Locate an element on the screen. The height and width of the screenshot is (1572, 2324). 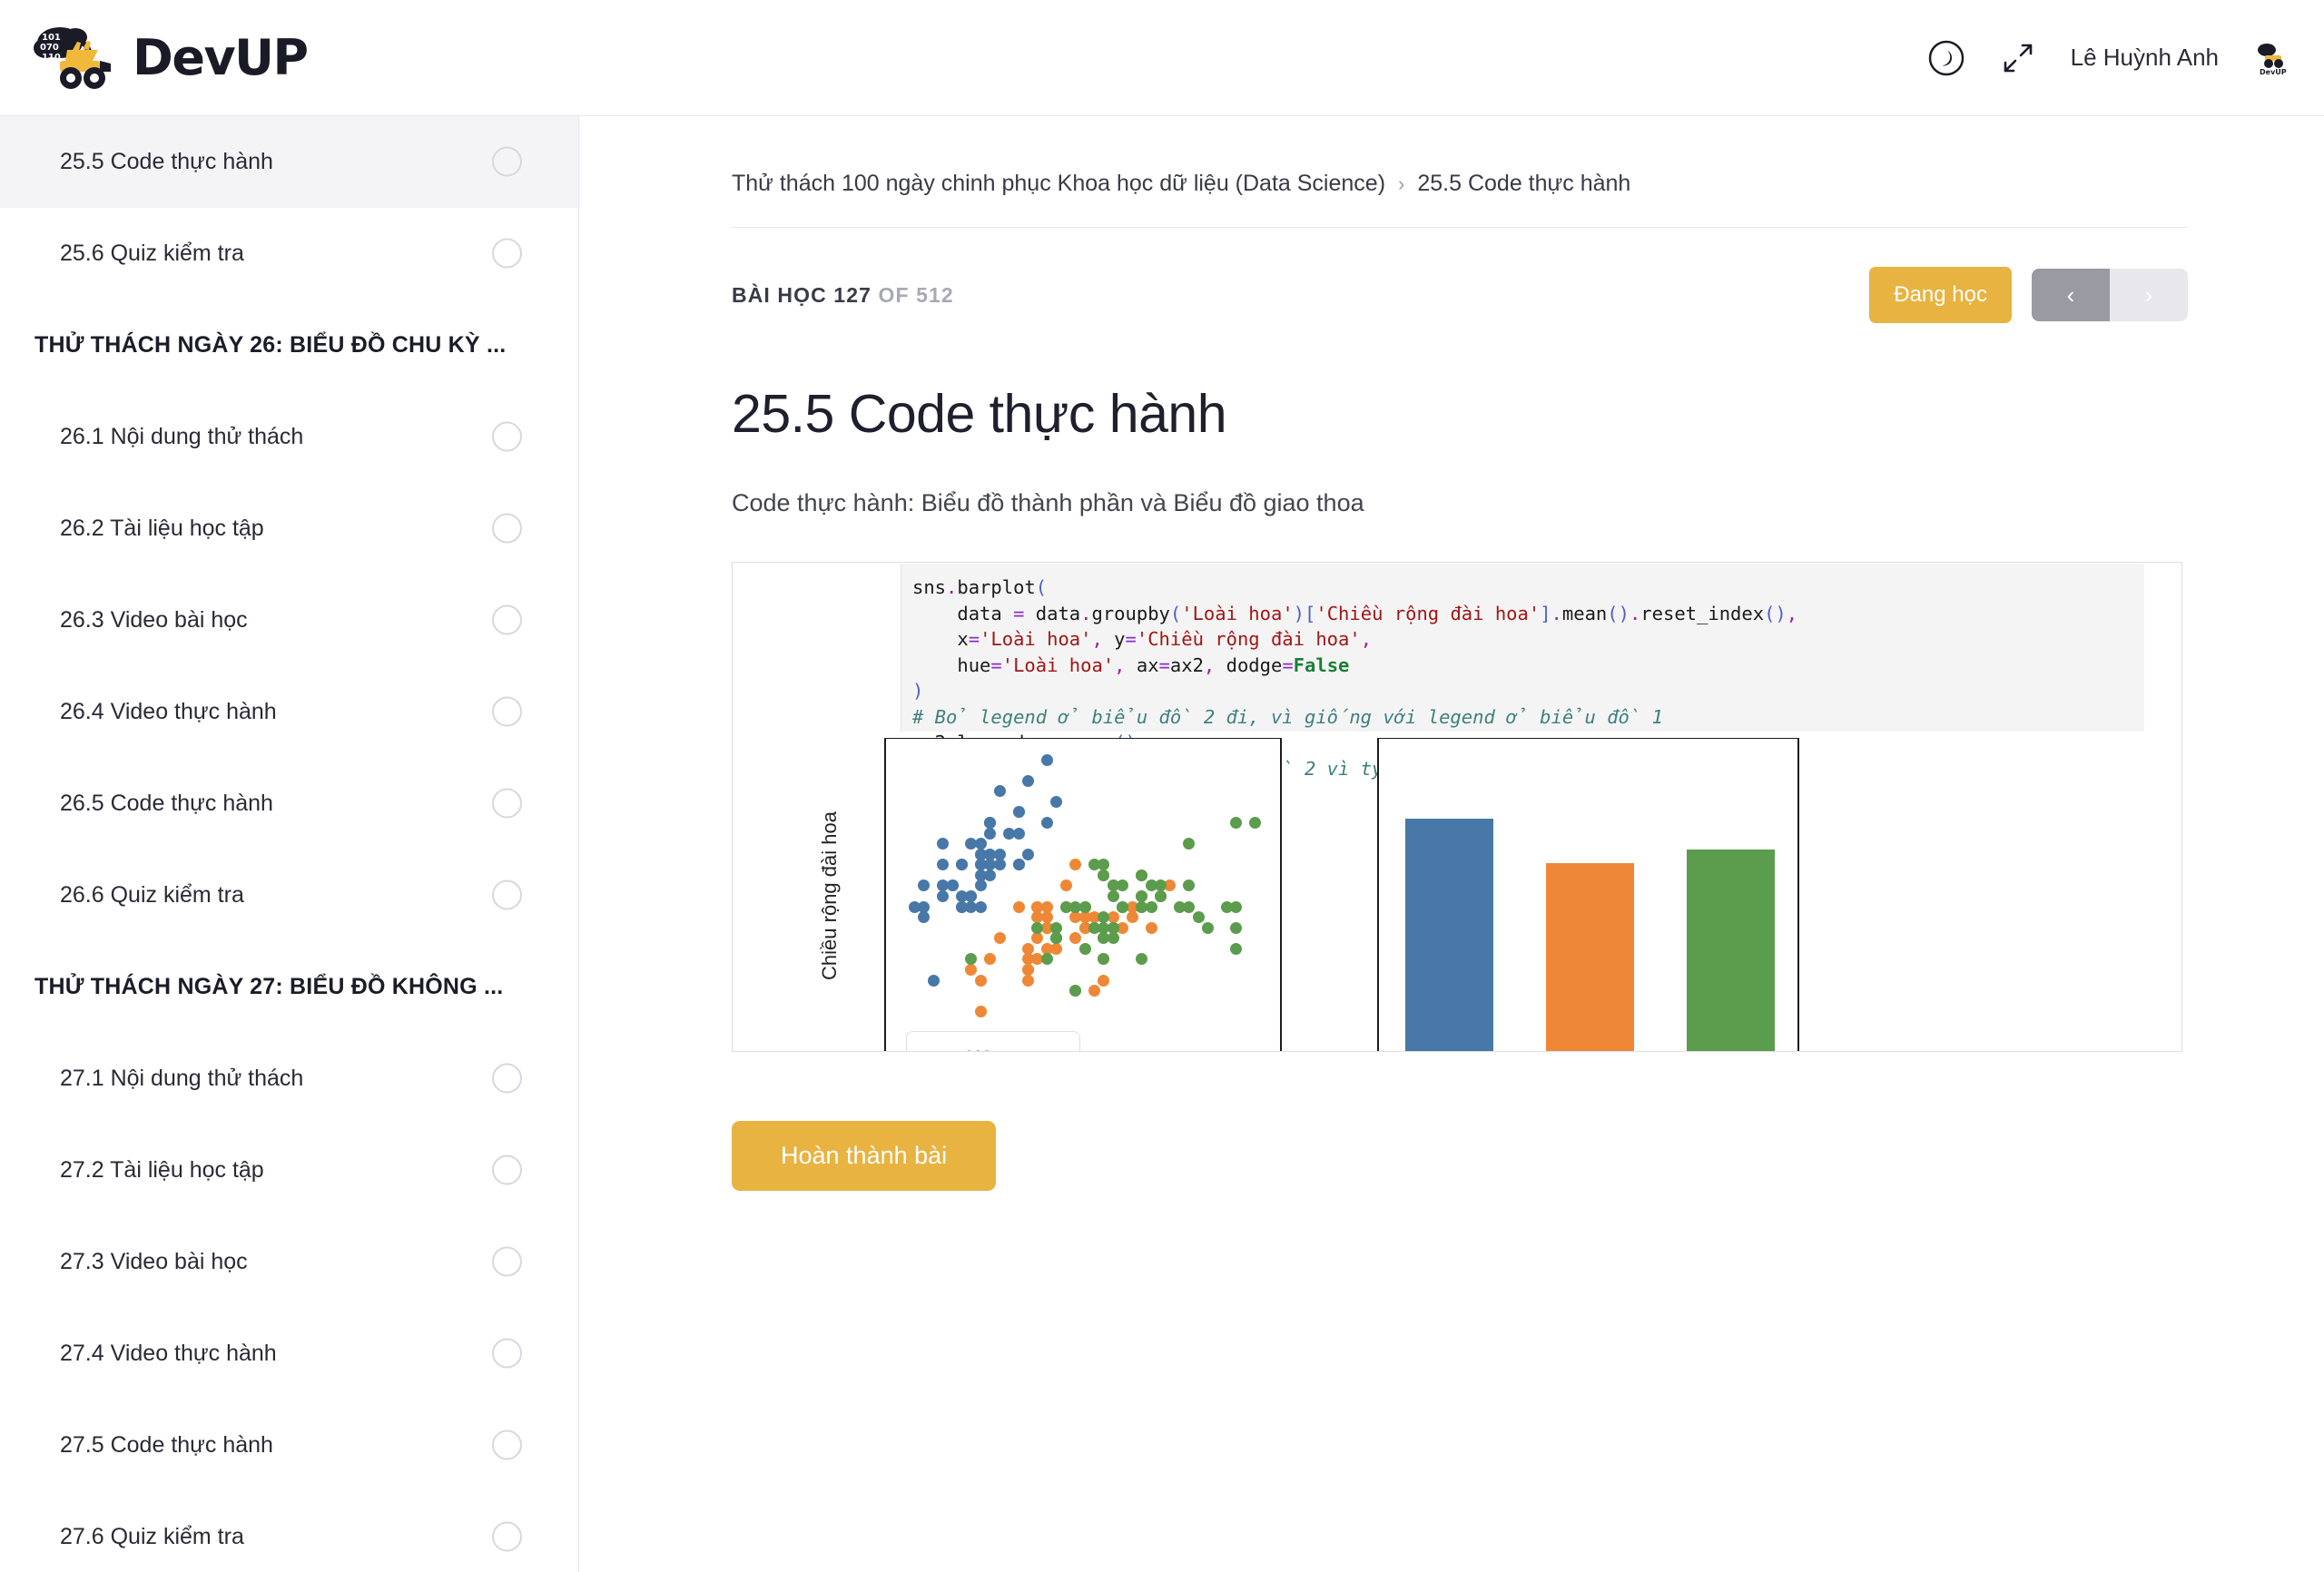
sidebar-item-1: 25.6 Quiz kiểm tra is located at coordinates (289, 254).